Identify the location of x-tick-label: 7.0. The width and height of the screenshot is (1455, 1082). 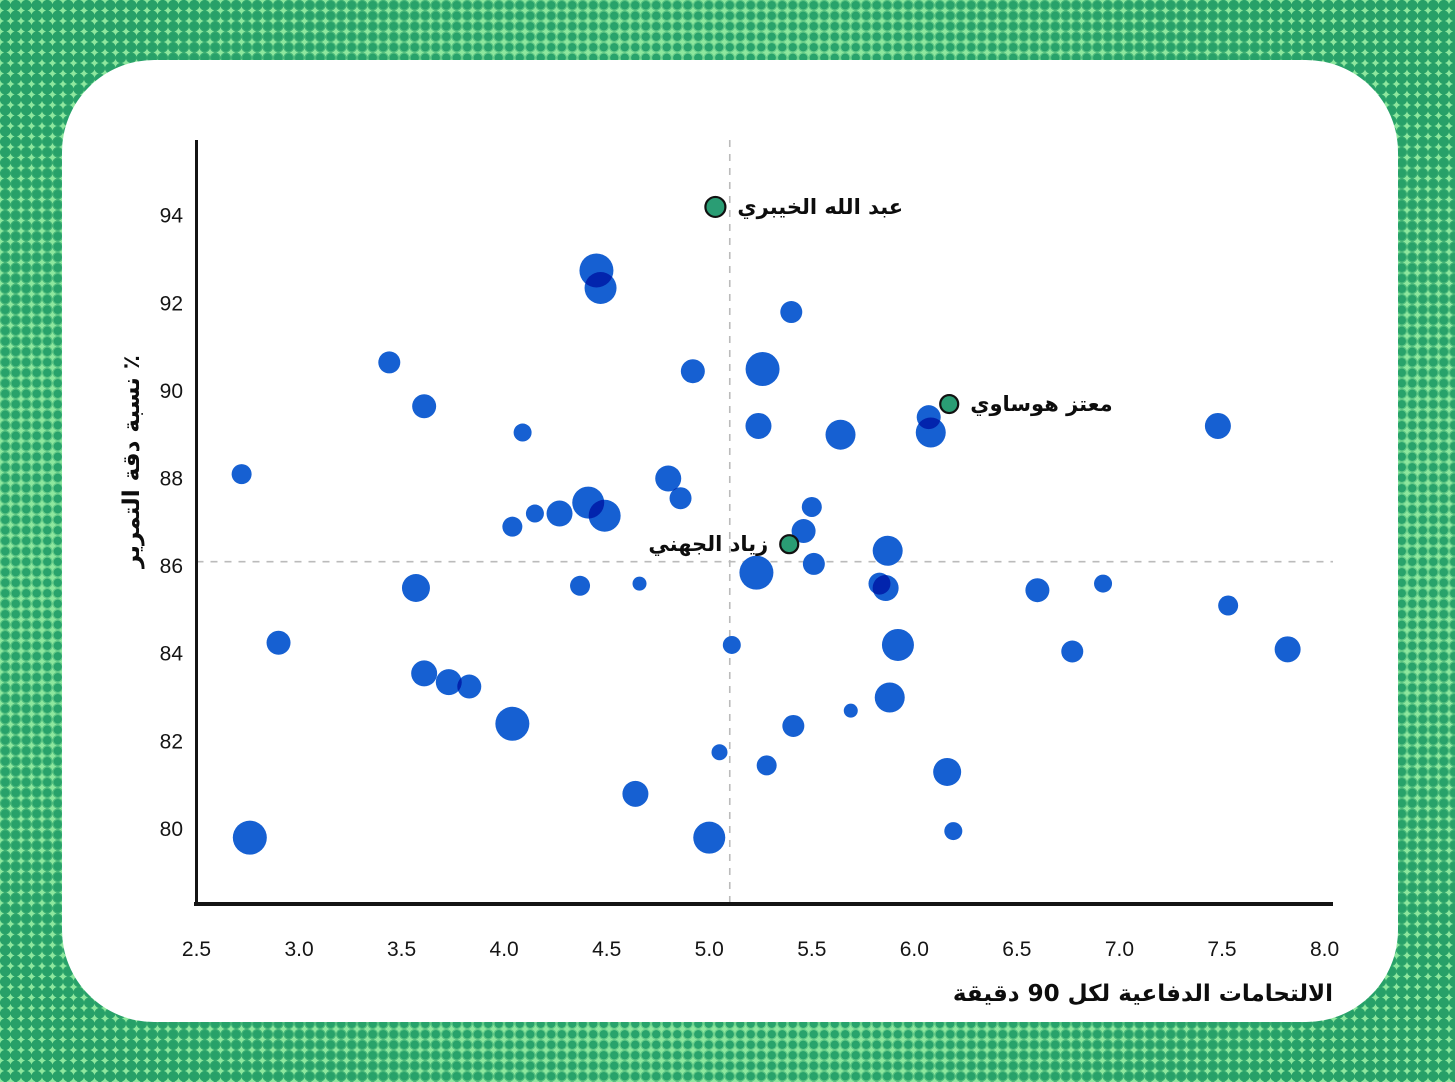
(1119, 949).